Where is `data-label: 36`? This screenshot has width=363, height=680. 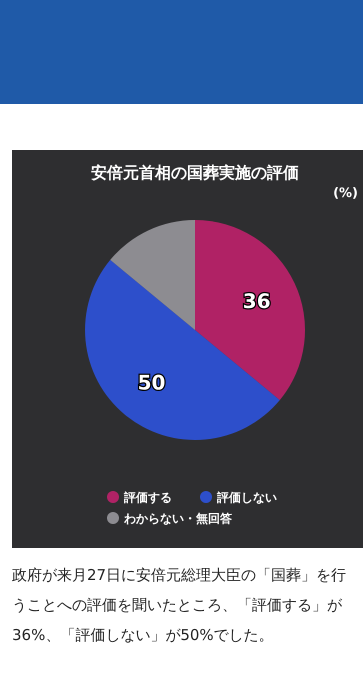 data-label: 36 is located at coordinates (256, 300).